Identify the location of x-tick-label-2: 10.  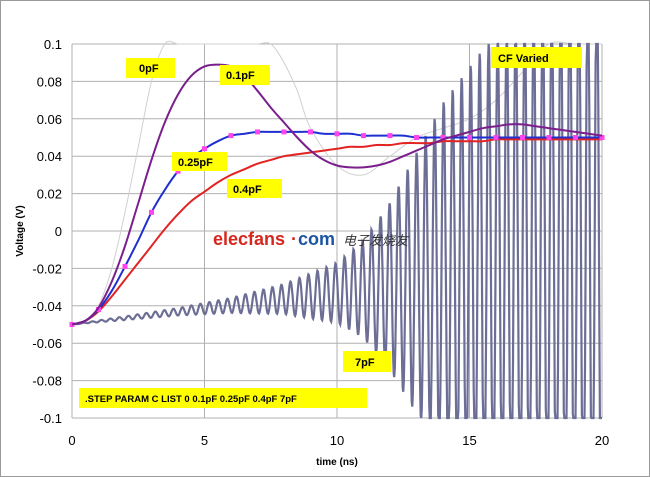
(337, 440).